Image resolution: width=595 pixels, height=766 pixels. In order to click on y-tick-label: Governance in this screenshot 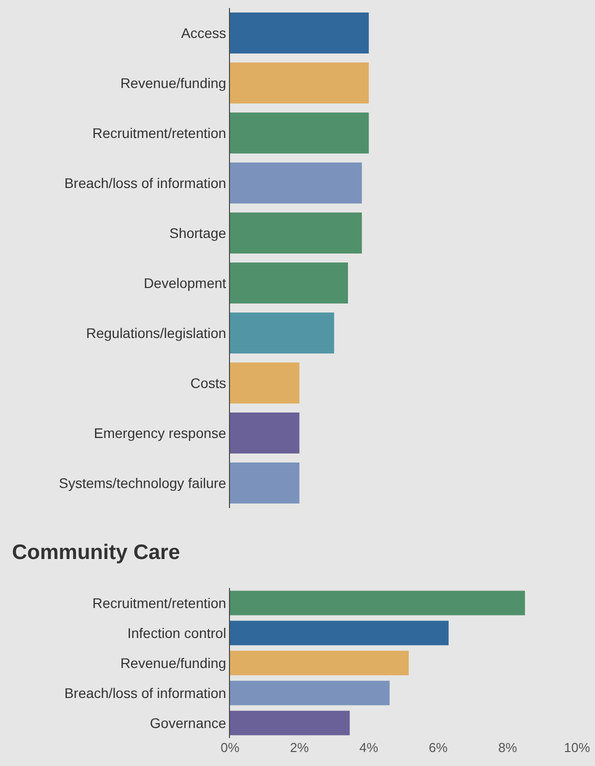, I will do `click(188, 722)`.